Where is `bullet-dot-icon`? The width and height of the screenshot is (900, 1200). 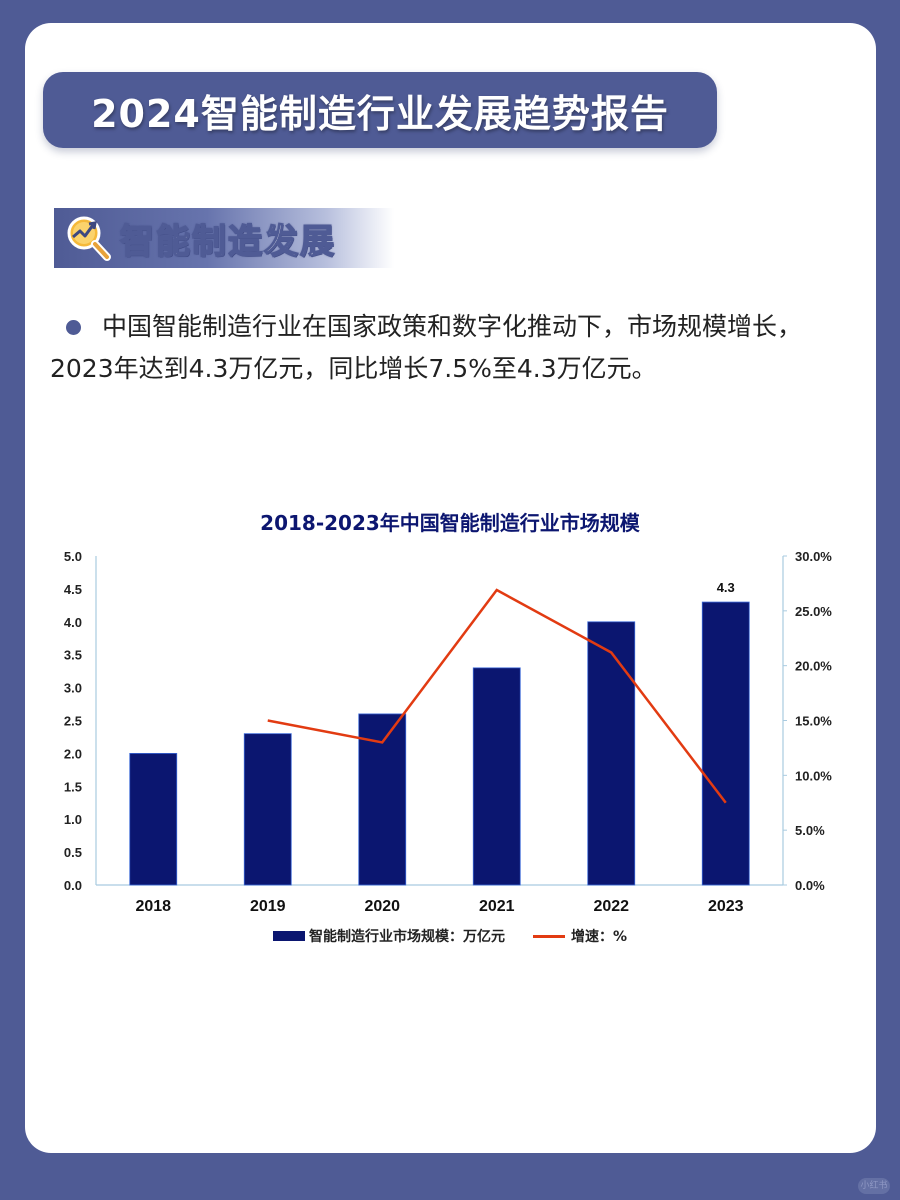
bullet-dot-icon is located at coordinates (73, 327).